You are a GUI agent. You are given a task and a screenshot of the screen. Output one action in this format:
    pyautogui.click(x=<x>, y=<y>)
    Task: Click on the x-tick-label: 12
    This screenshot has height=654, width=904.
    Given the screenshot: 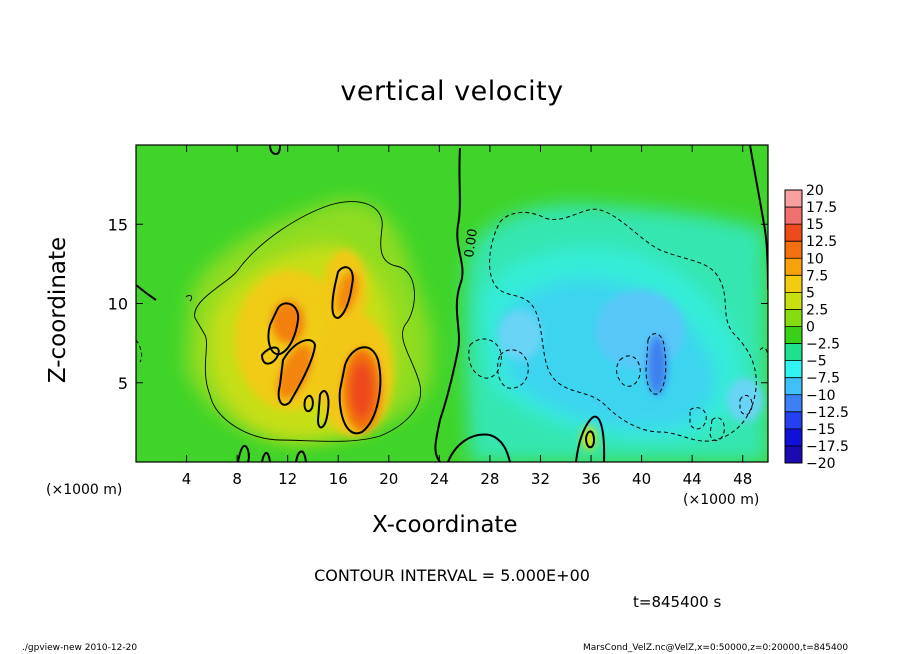 What is the action you would take?
    pyautogui.click(x=287, y=479)
    